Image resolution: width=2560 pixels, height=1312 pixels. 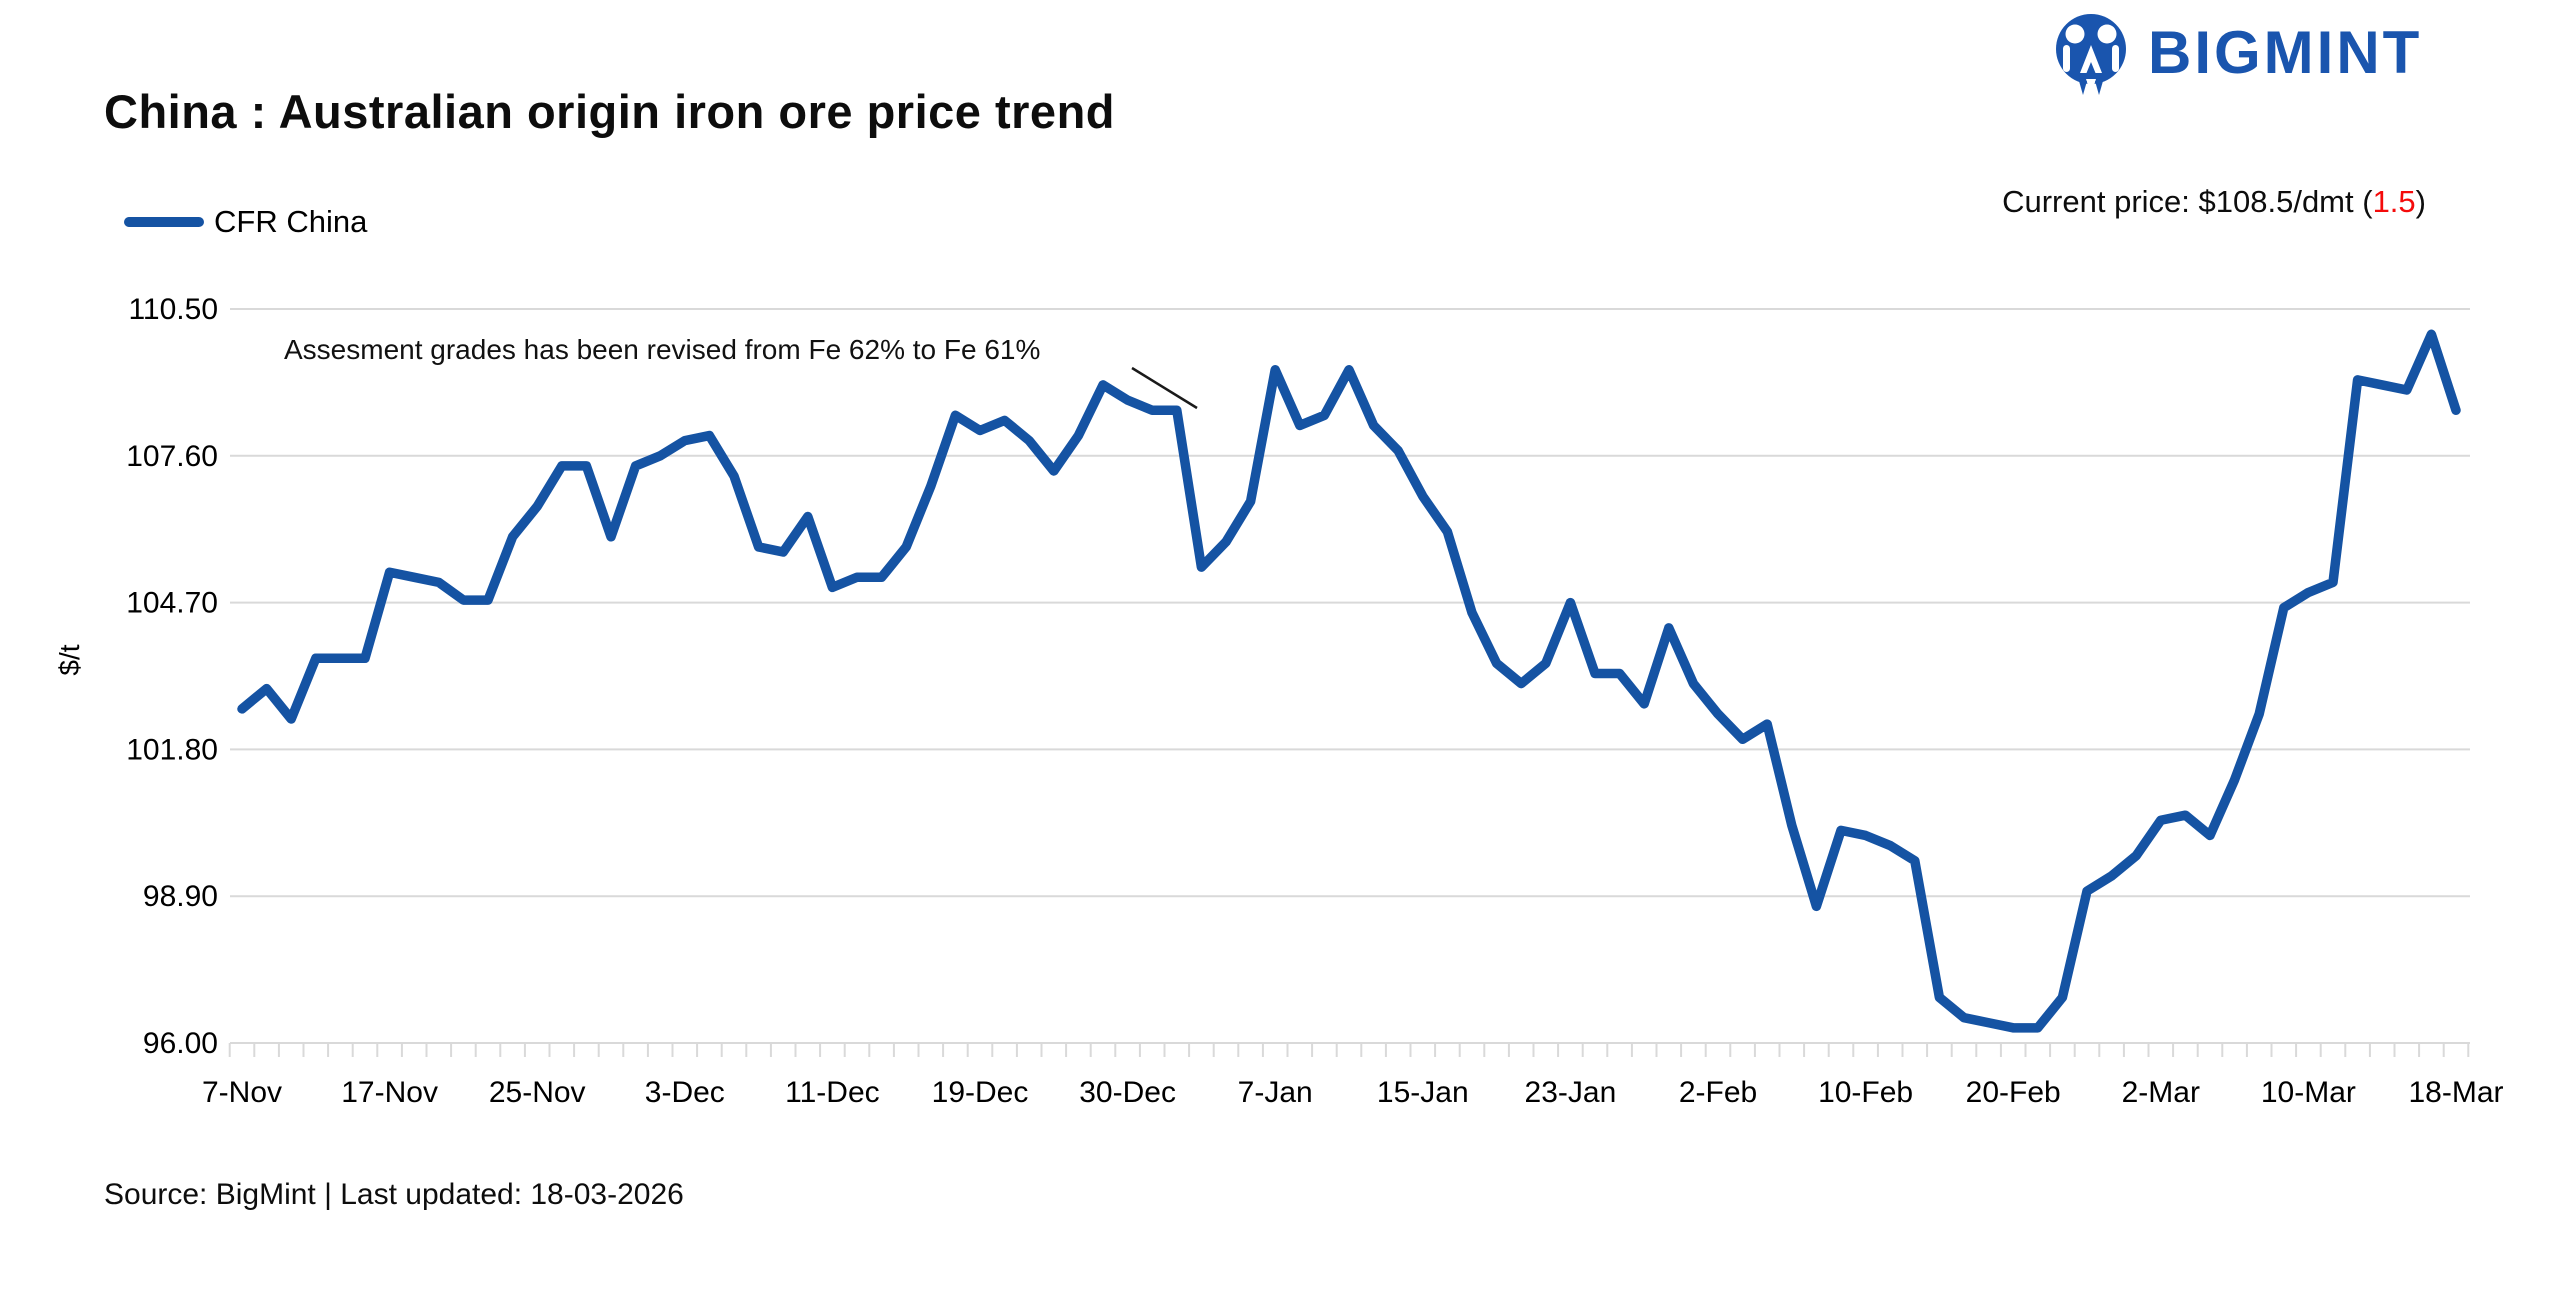 I want to click on x-tick-label: 11-Dec, so click(x=832, y=1092).